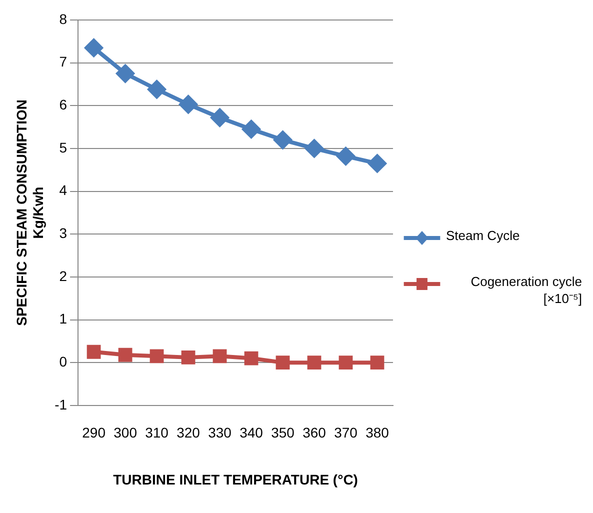  Describe the element at coordinates (188, 432) in the screenshot. I see `x-tick-label: 320` at that location.